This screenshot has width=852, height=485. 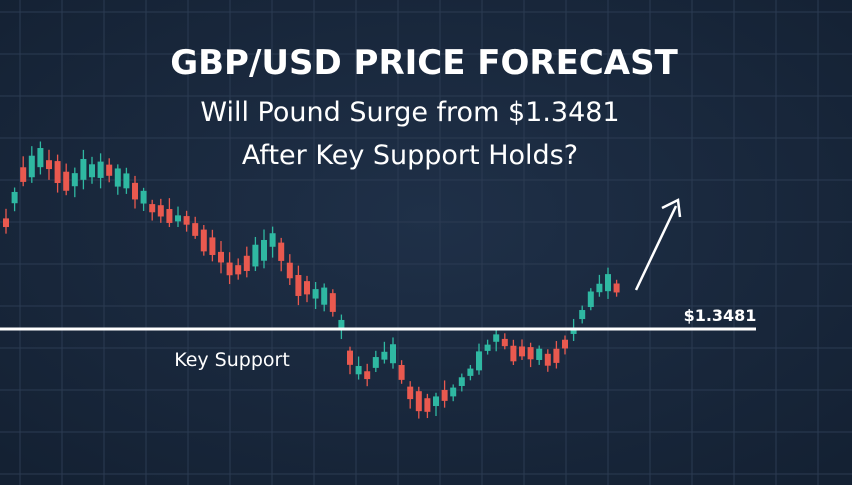 What do you see at coordinates (410, 155) in the screenshot?
I see `subtitle-line-2: After Key Support Holds?` at bounding box center [410, 155].